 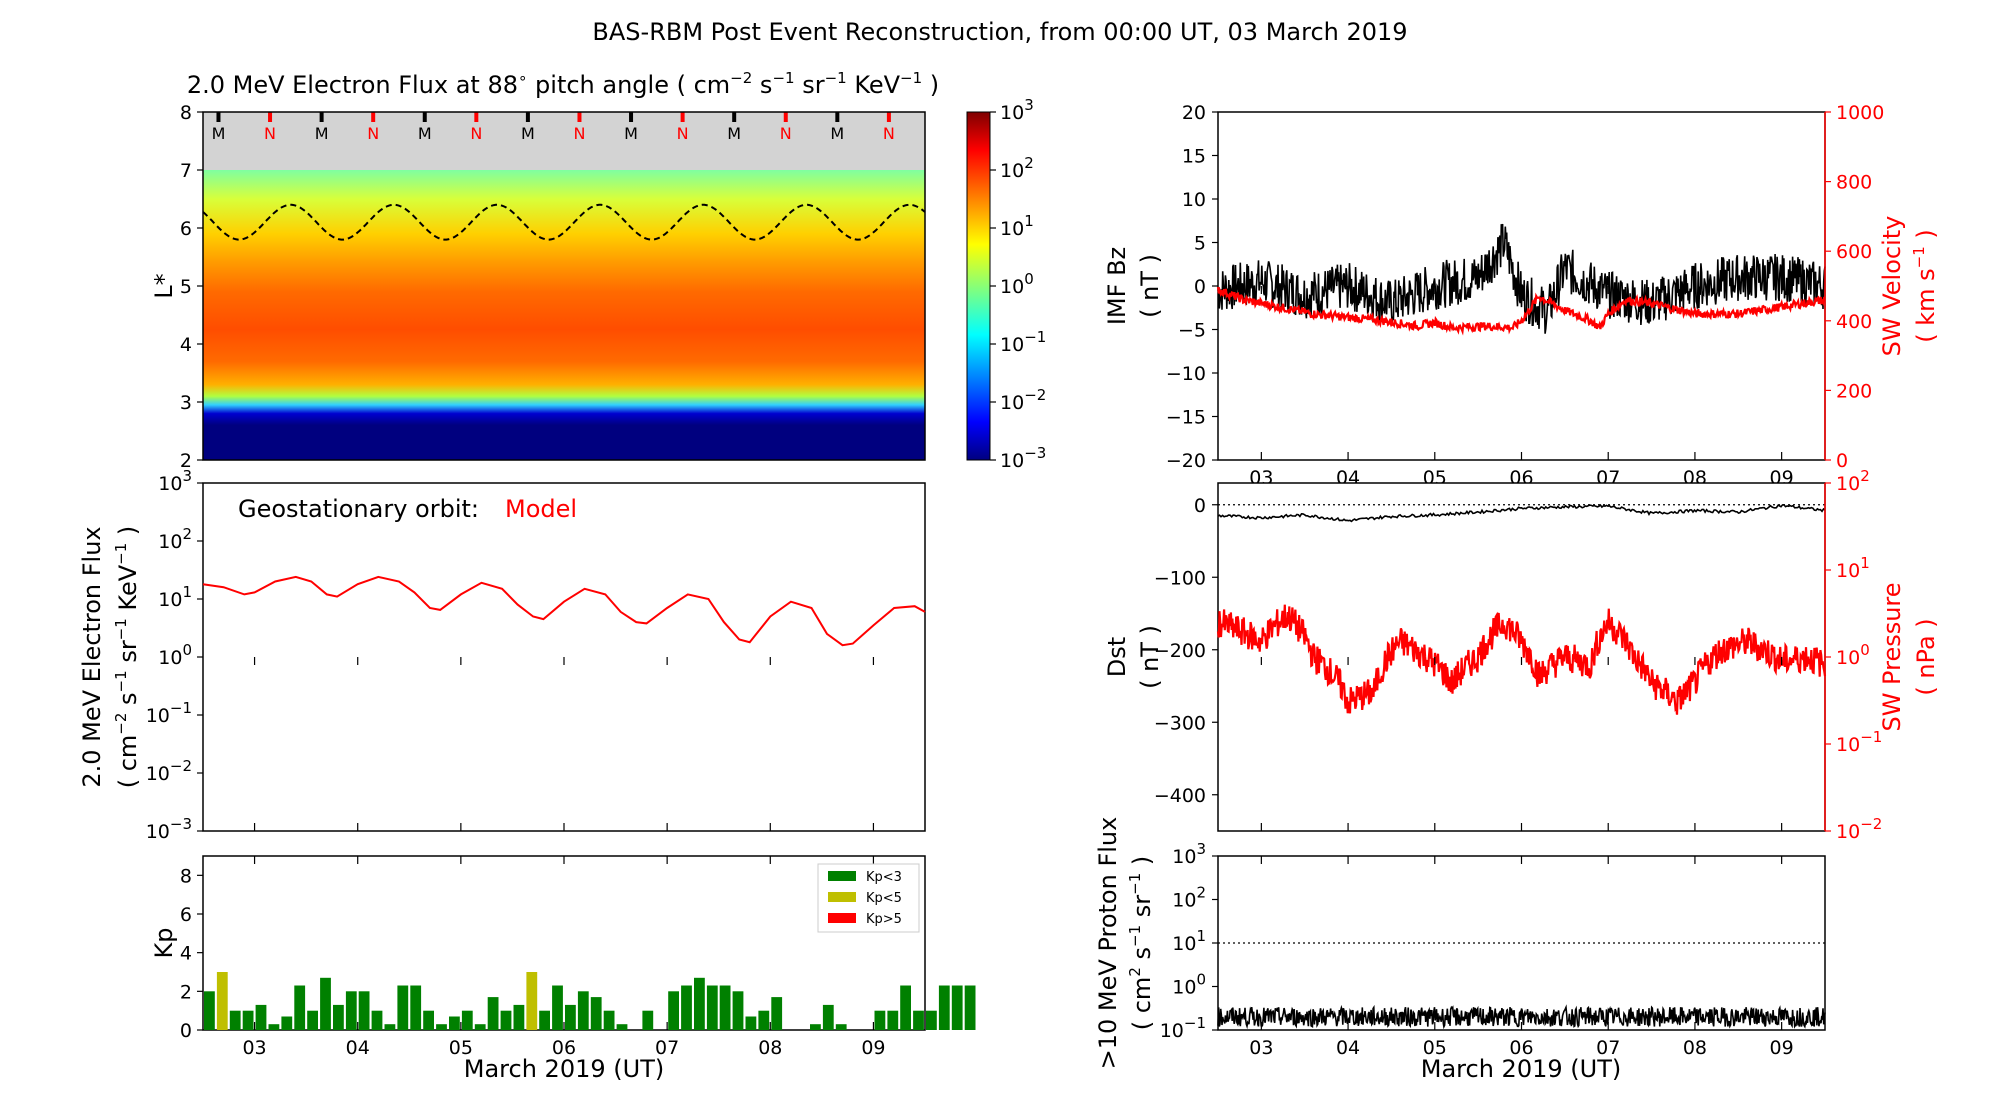 I want to click on right-xlabel: March 2019 (UT), so click(x=1521, y=1069).